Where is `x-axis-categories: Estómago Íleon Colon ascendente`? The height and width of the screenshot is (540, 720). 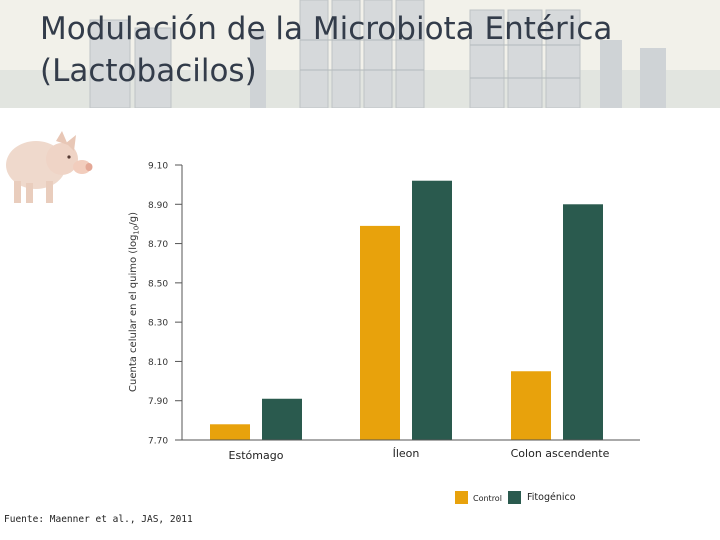 x-axis-categories: Estómago Íleon Colon ascendente is located at coordinates (419, 454).